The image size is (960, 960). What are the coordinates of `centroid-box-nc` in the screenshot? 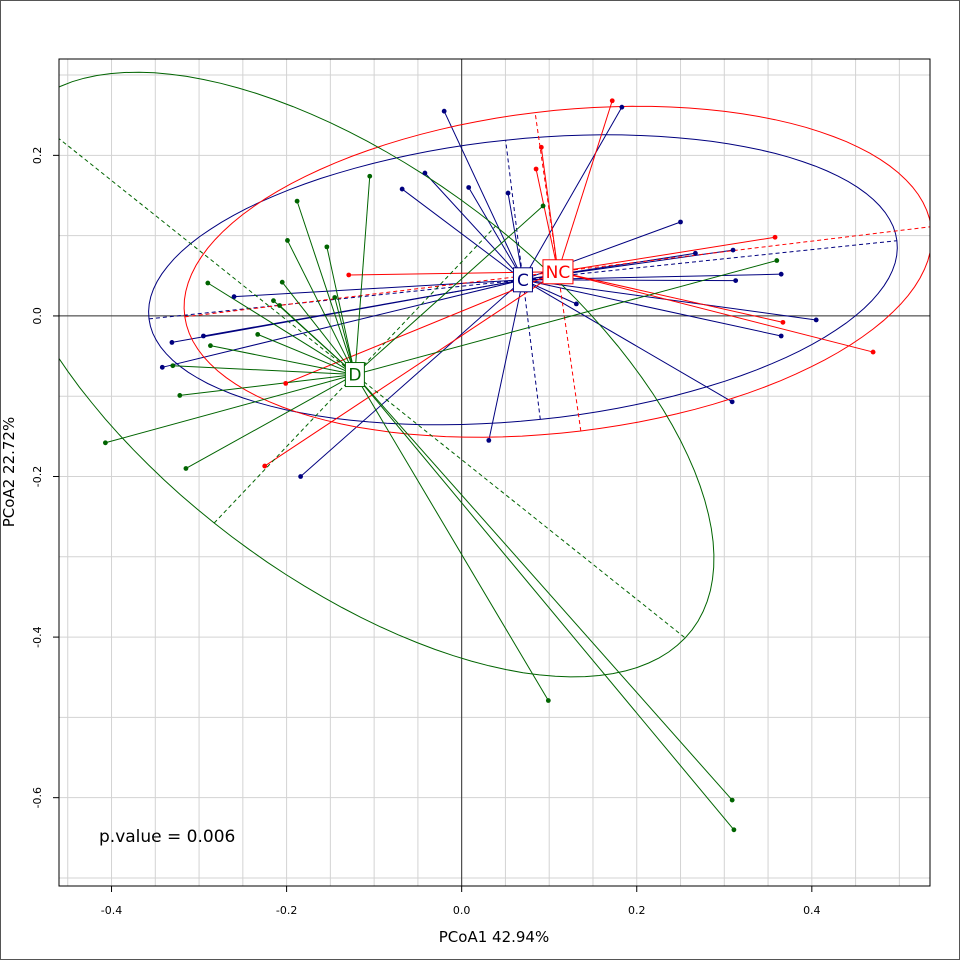 It's located at (558, 272).